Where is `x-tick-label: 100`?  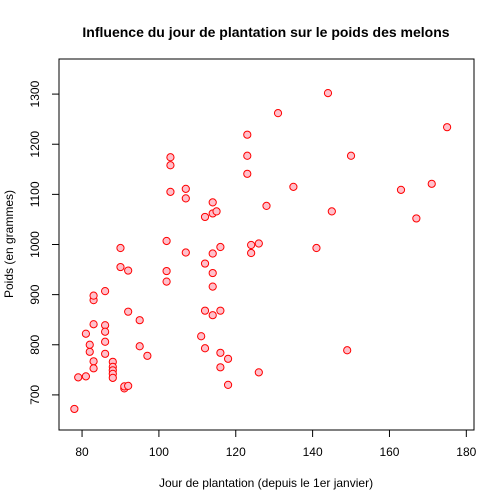
x-tick-label: 100 is located at coordinates (159, 452).